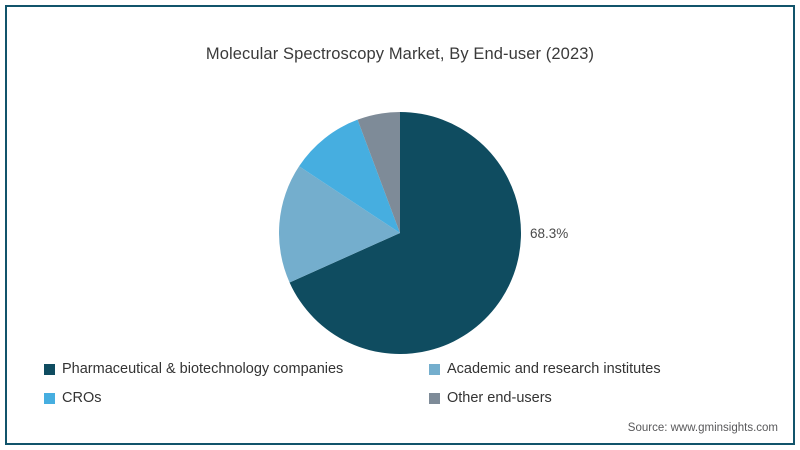 The image size is (800, 450). I want to click on legend-label: CROs, so click(82, 397).